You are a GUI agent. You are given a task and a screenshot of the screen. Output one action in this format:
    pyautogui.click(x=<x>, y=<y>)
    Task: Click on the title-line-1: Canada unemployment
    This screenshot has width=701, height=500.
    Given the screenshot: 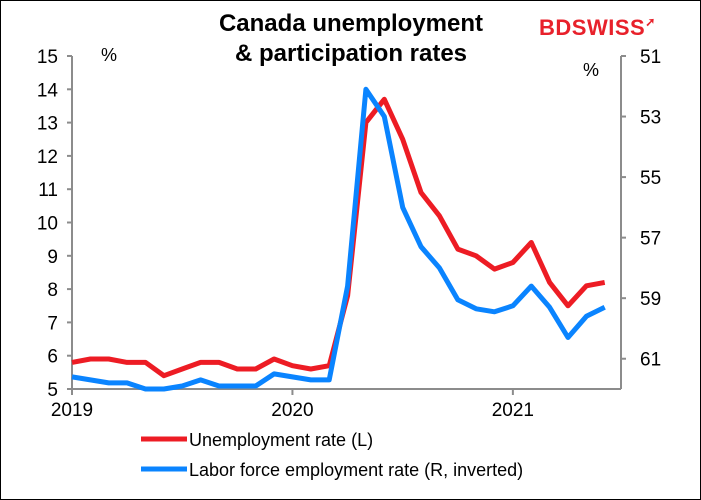 What is the action you would take?
    pyautogui.click(x=351, y=23)
    